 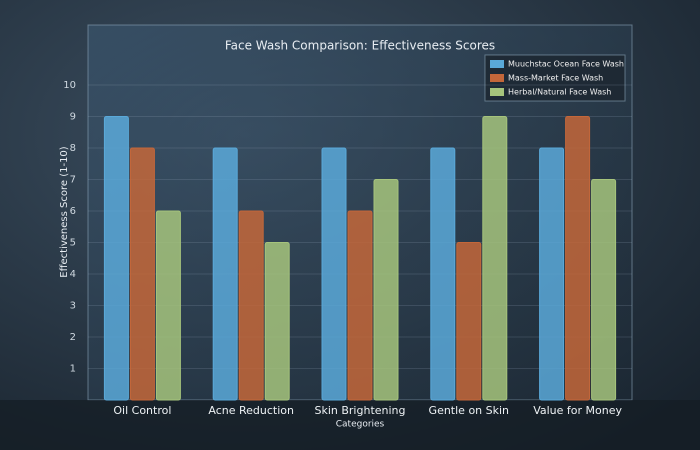 I want to click on y-tick-label: 5, so click(x=73, y=243).